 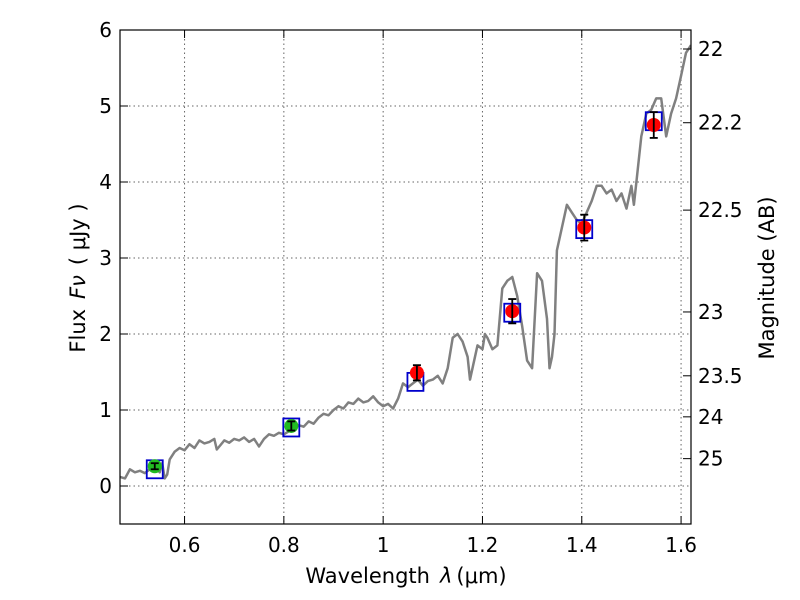 What do you see at coordinates (105, 258) in the screenshot?
I see `y-tick-label: 3` at bounding box center [105, 258].